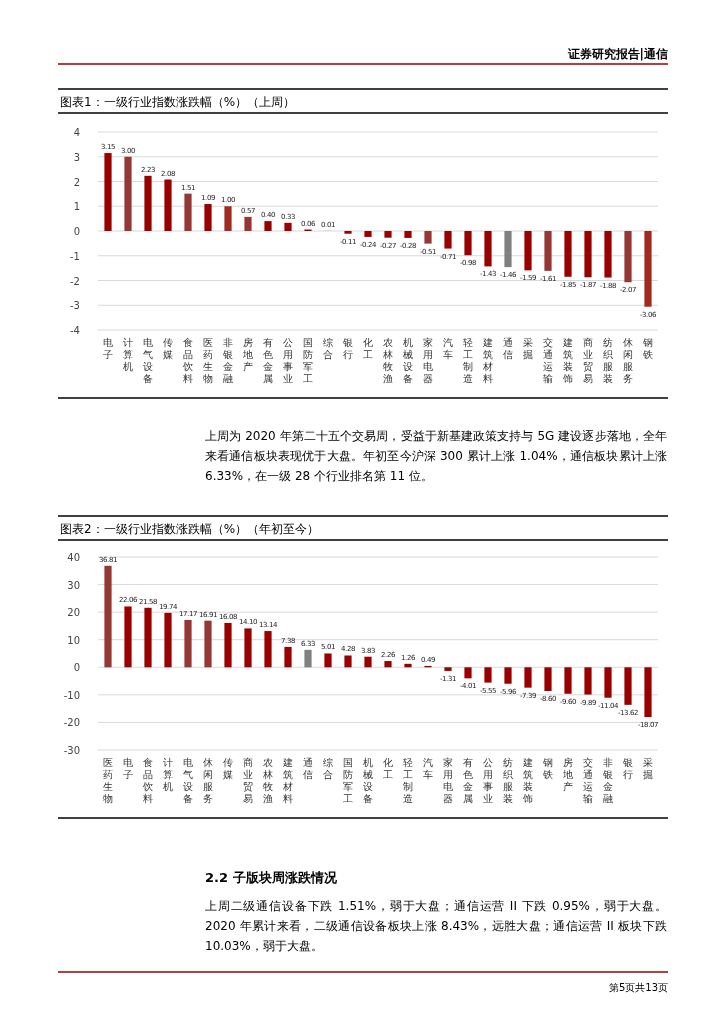  Describe the element at coordinates (617, 54) in the screenshot. I see `text: 证券研究报告|通信` at that location.